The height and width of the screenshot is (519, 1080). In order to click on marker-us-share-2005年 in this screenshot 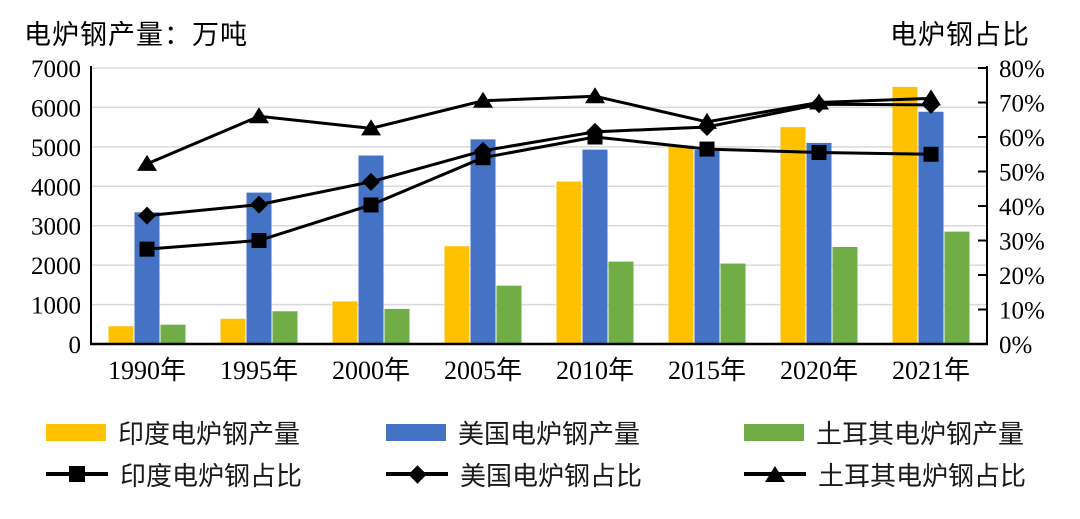, I will do `click(483, 150)`.